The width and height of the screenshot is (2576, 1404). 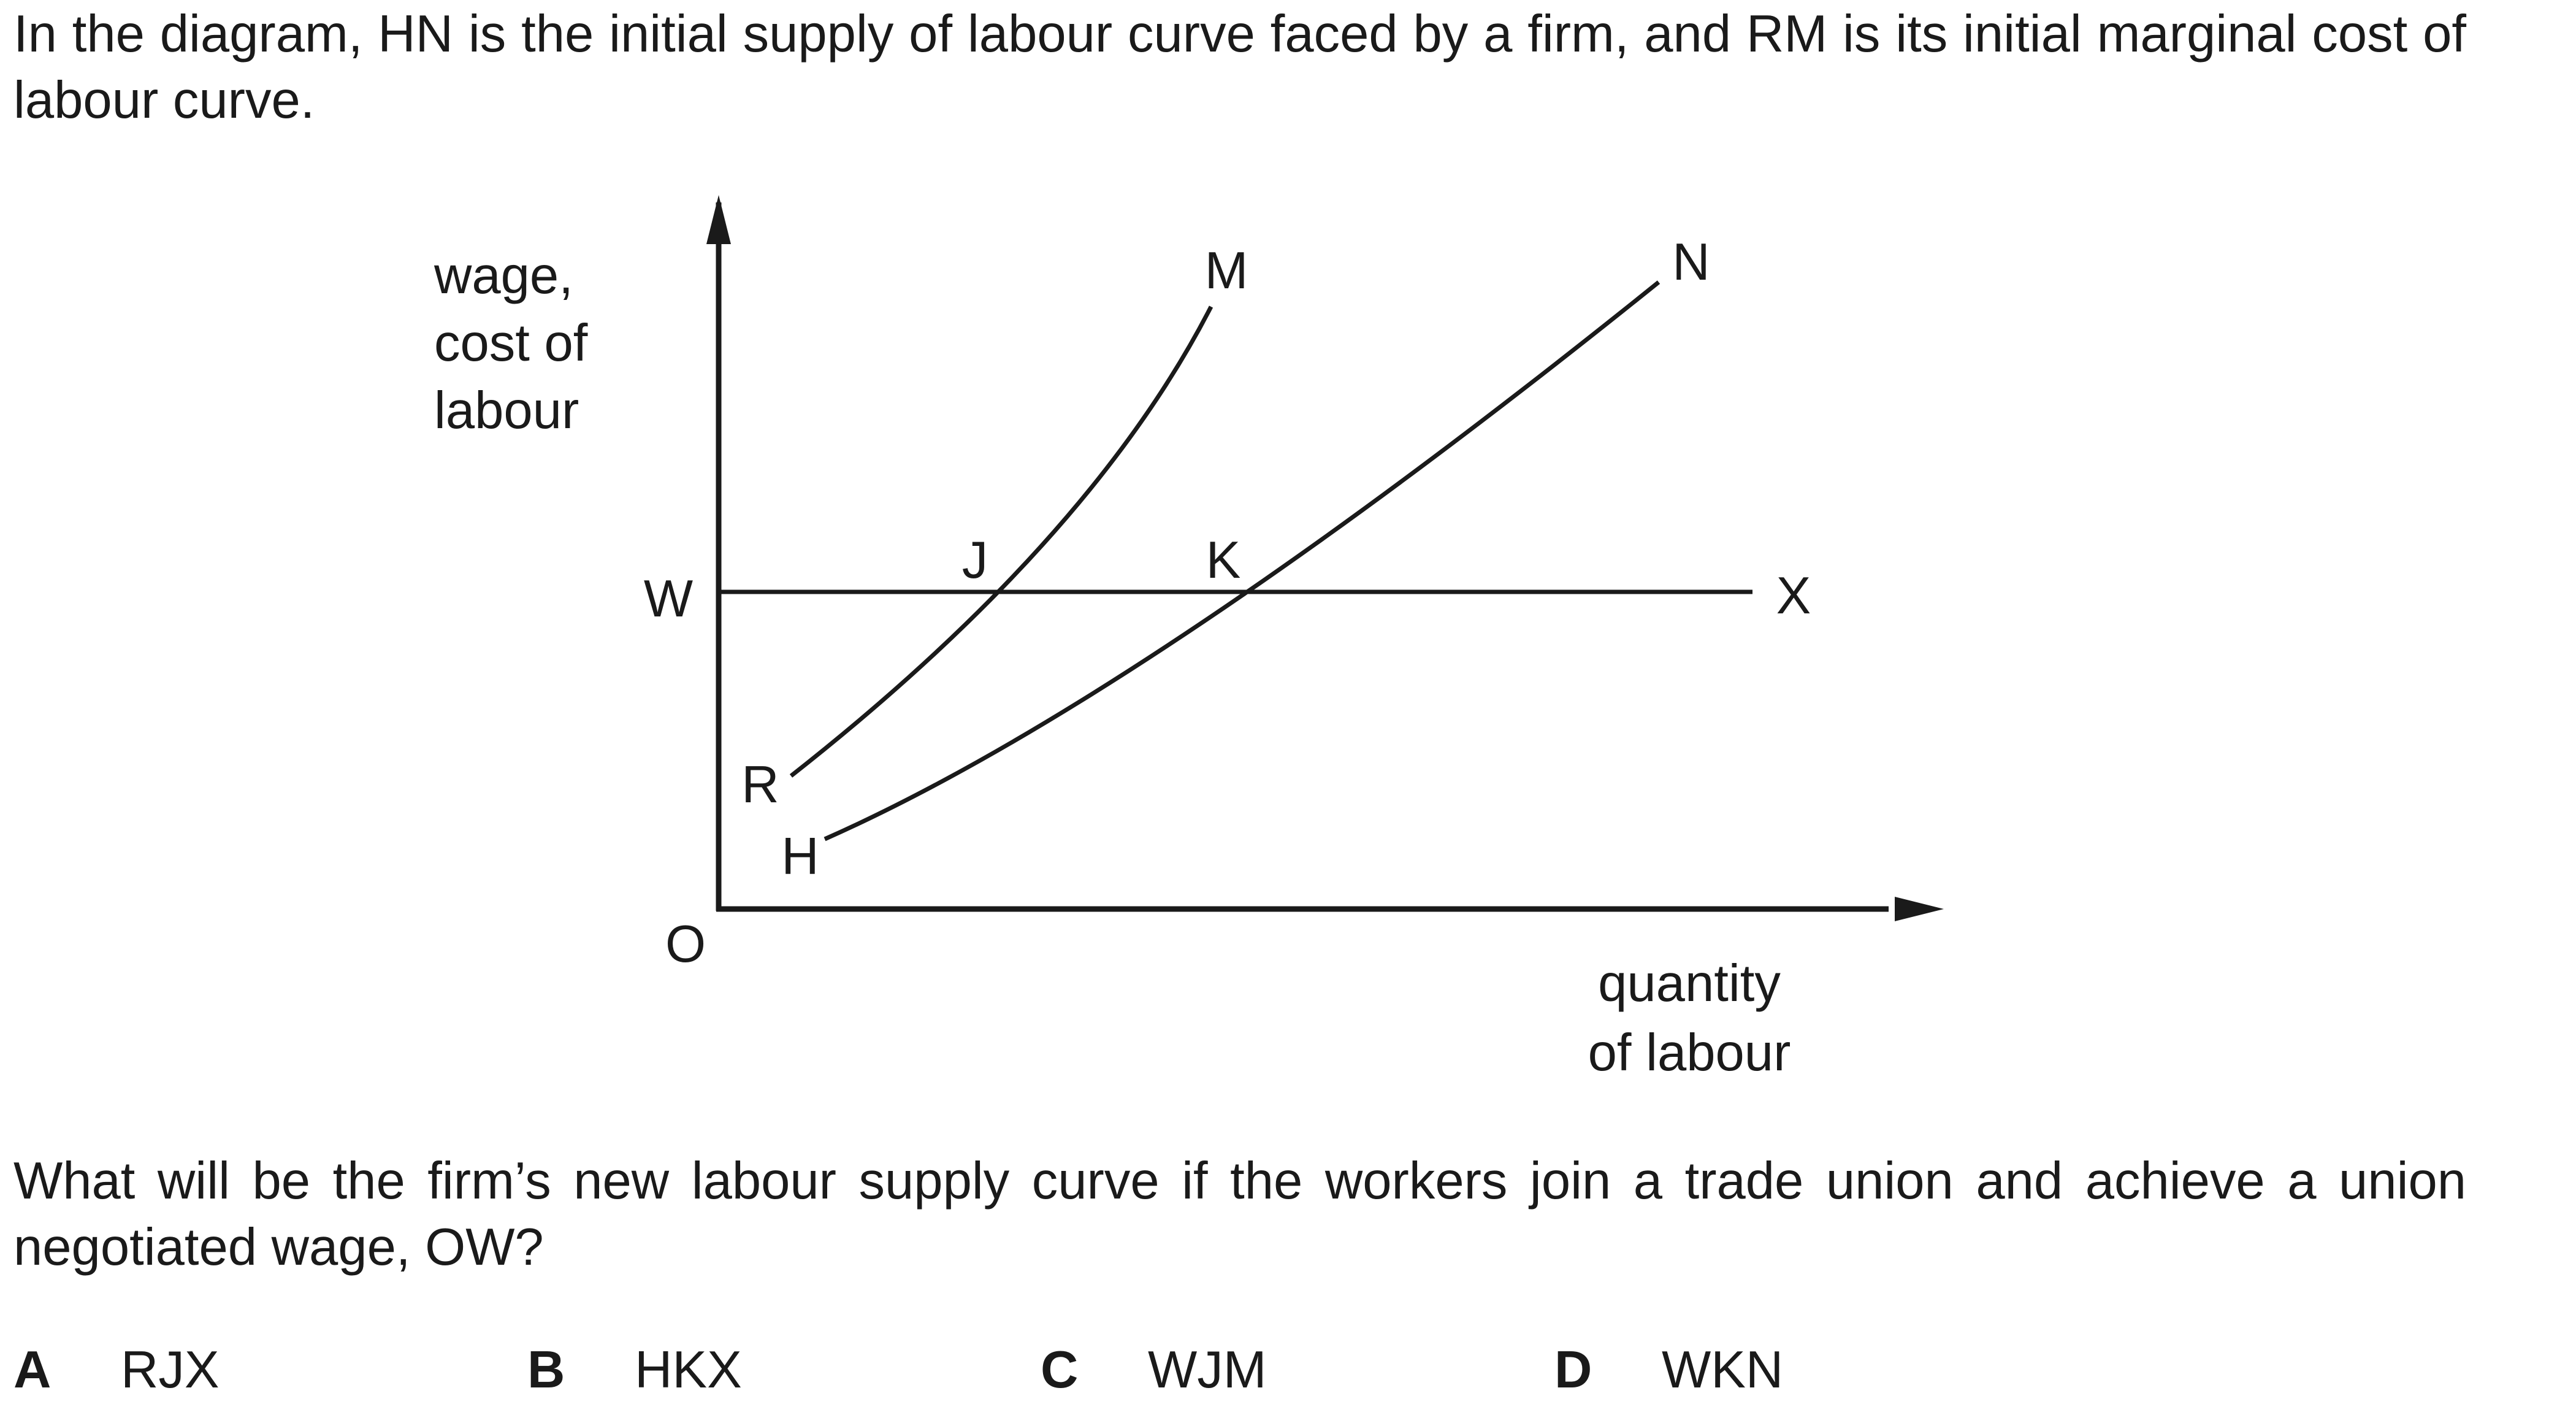 What do you see at coordinates (1242, 561) in the screenshot?
I see `supply-curve-HN` at bounding box center [1242, 561].